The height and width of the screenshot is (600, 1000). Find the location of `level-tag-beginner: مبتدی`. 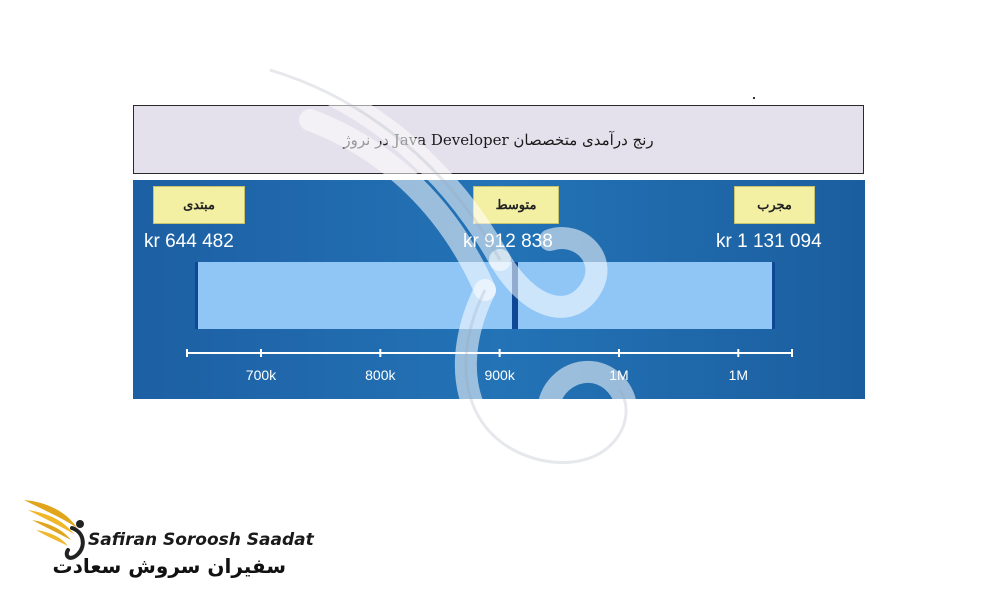

level-tag-beginner: مبتدی is located at coordinates (199, 205).